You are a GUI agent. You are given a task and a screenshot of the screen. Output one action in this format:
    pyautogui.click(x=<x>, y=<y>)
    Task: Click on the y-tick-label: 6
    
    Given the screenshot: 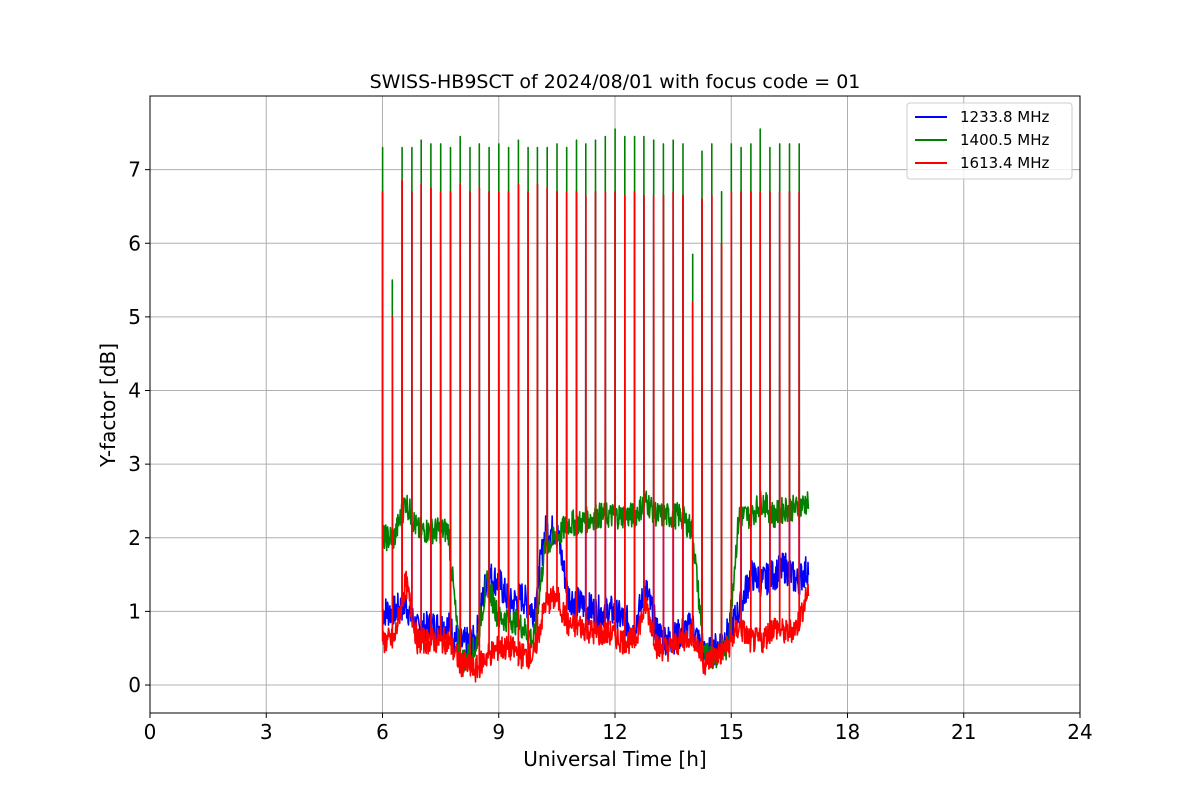 What is the action you would take?
    pyautogui.click(x=134, y=243)
    